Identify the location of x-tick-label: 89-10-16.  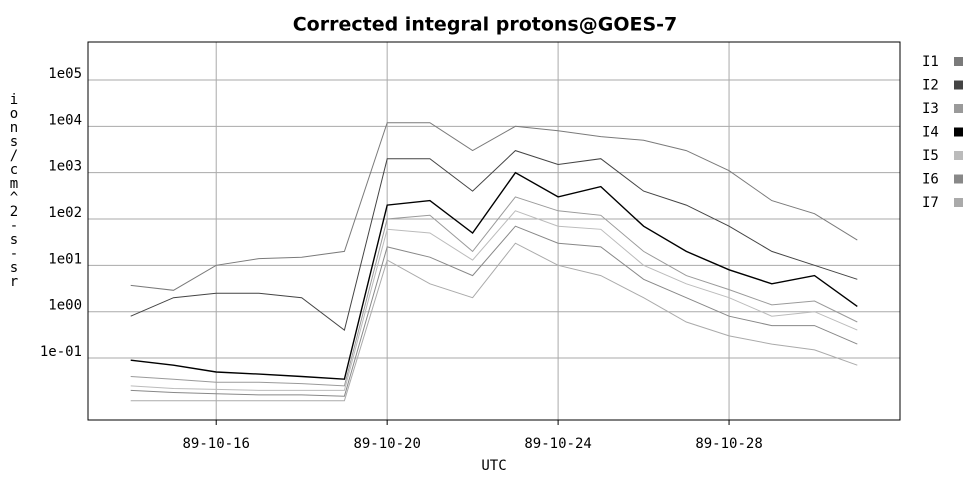
(215, 444).